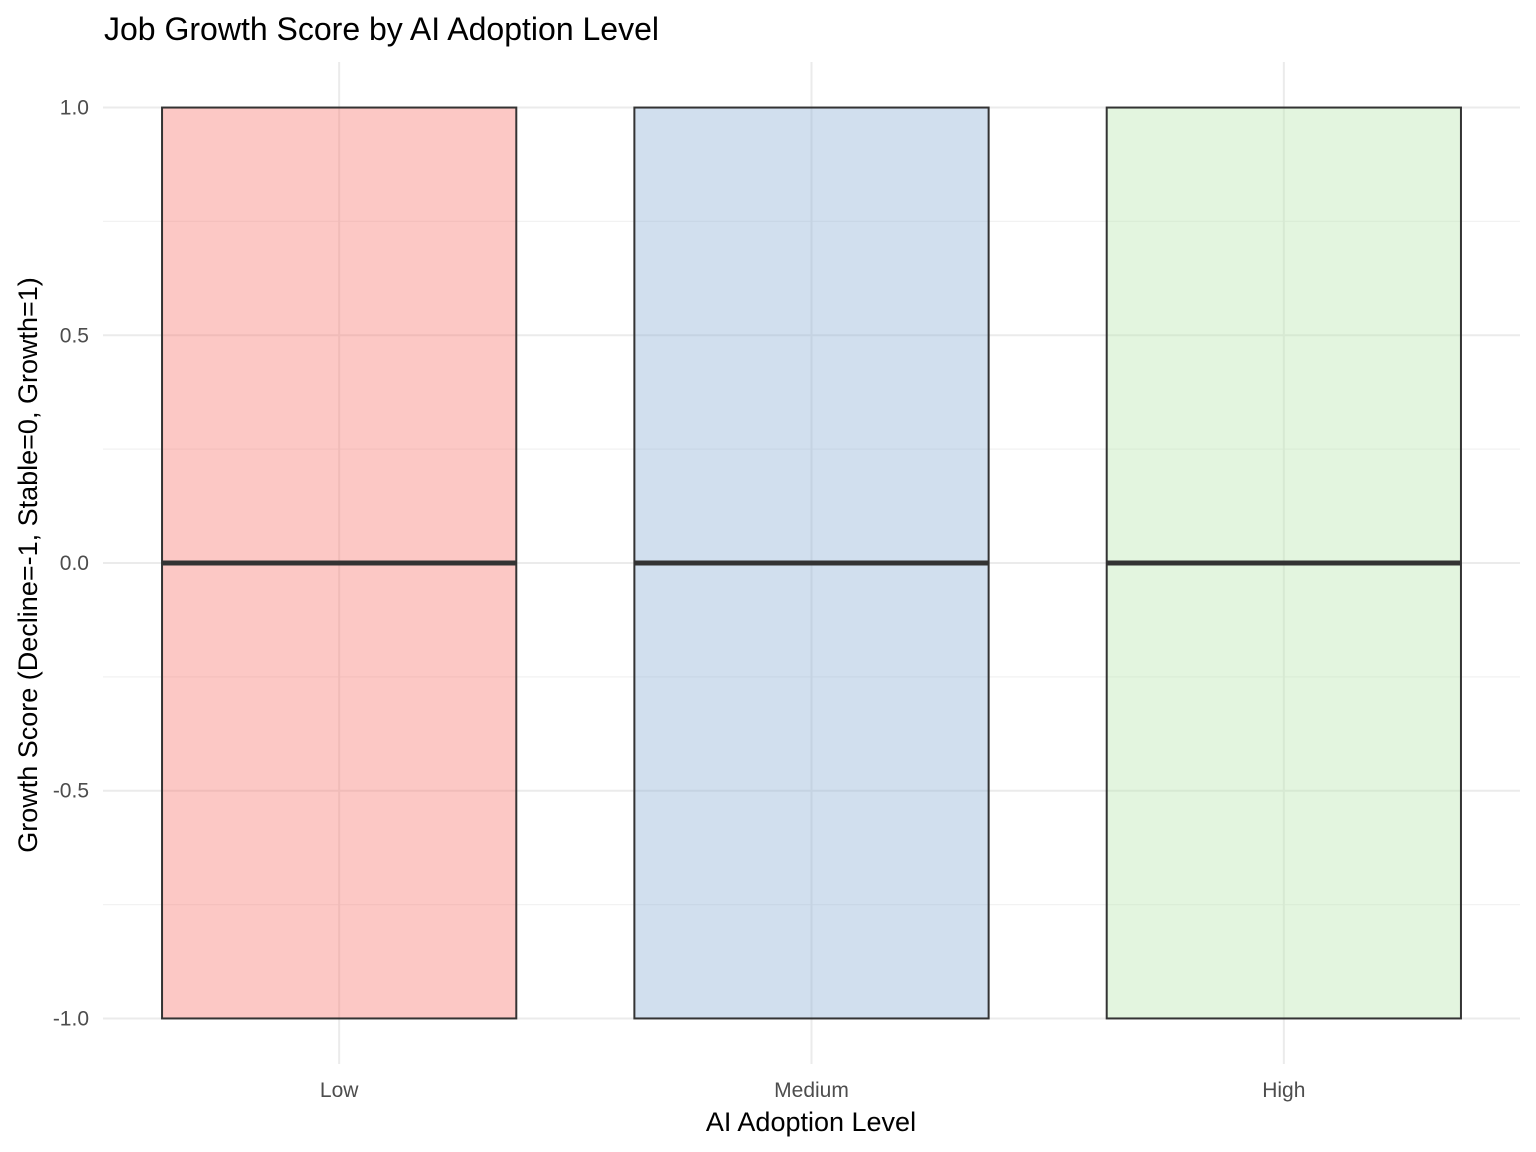 This screenshot has width=1536, height=1152. What do you see at coordinates (74, 108) in the screenshot?
I see `y-tick-label: 1.0` at bounding box center [74, 108].